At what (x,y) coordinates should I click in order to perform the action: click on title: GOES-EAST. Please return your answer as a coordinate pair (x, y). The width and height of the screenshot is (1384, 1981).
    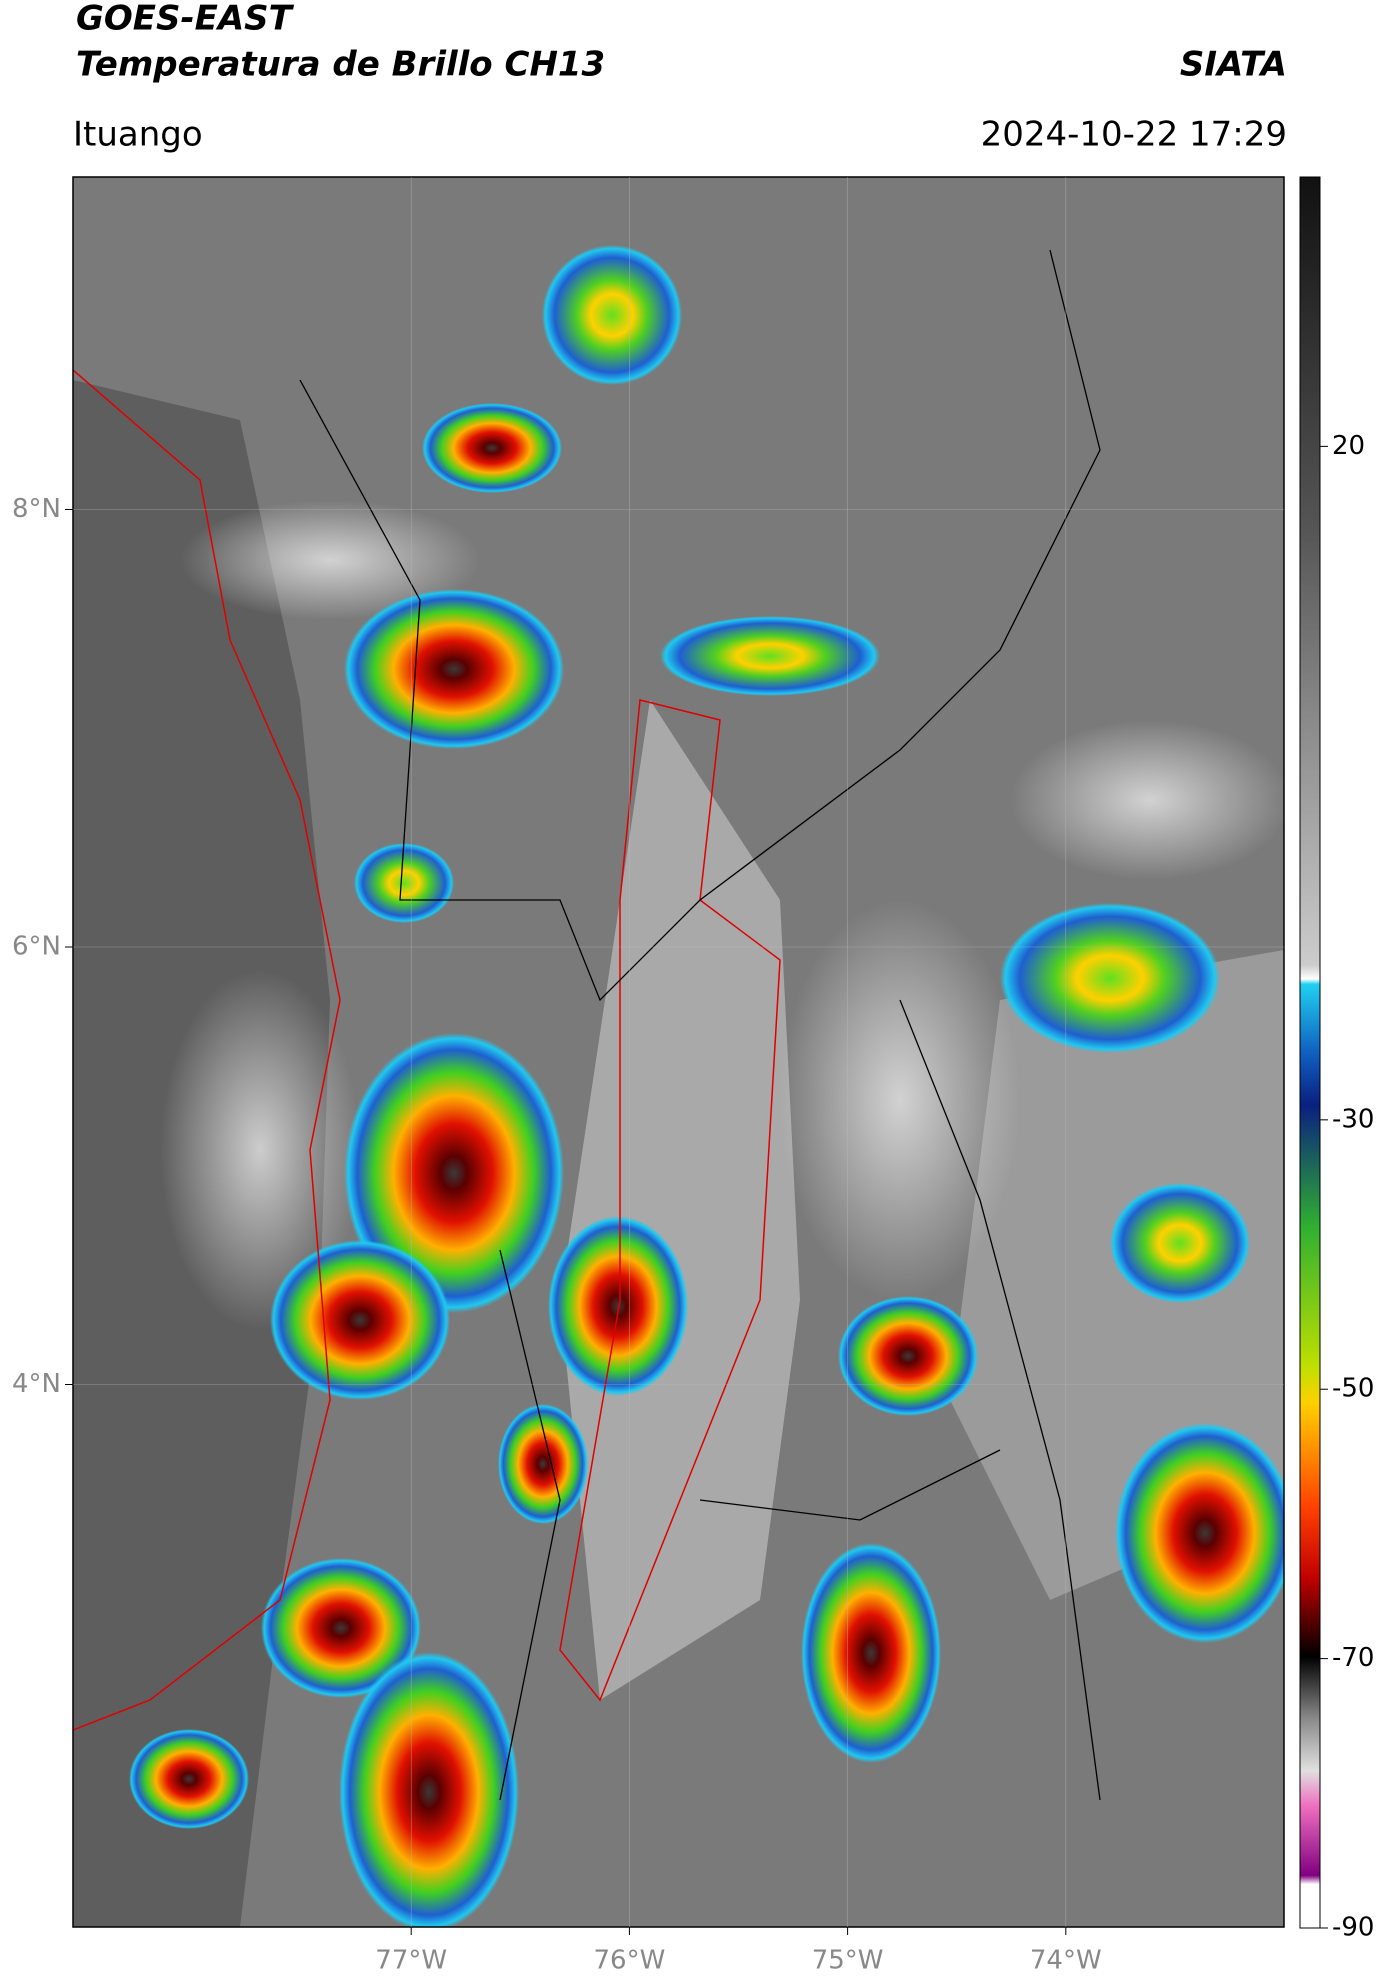
    Looking at the image, I should click on (185, 19).